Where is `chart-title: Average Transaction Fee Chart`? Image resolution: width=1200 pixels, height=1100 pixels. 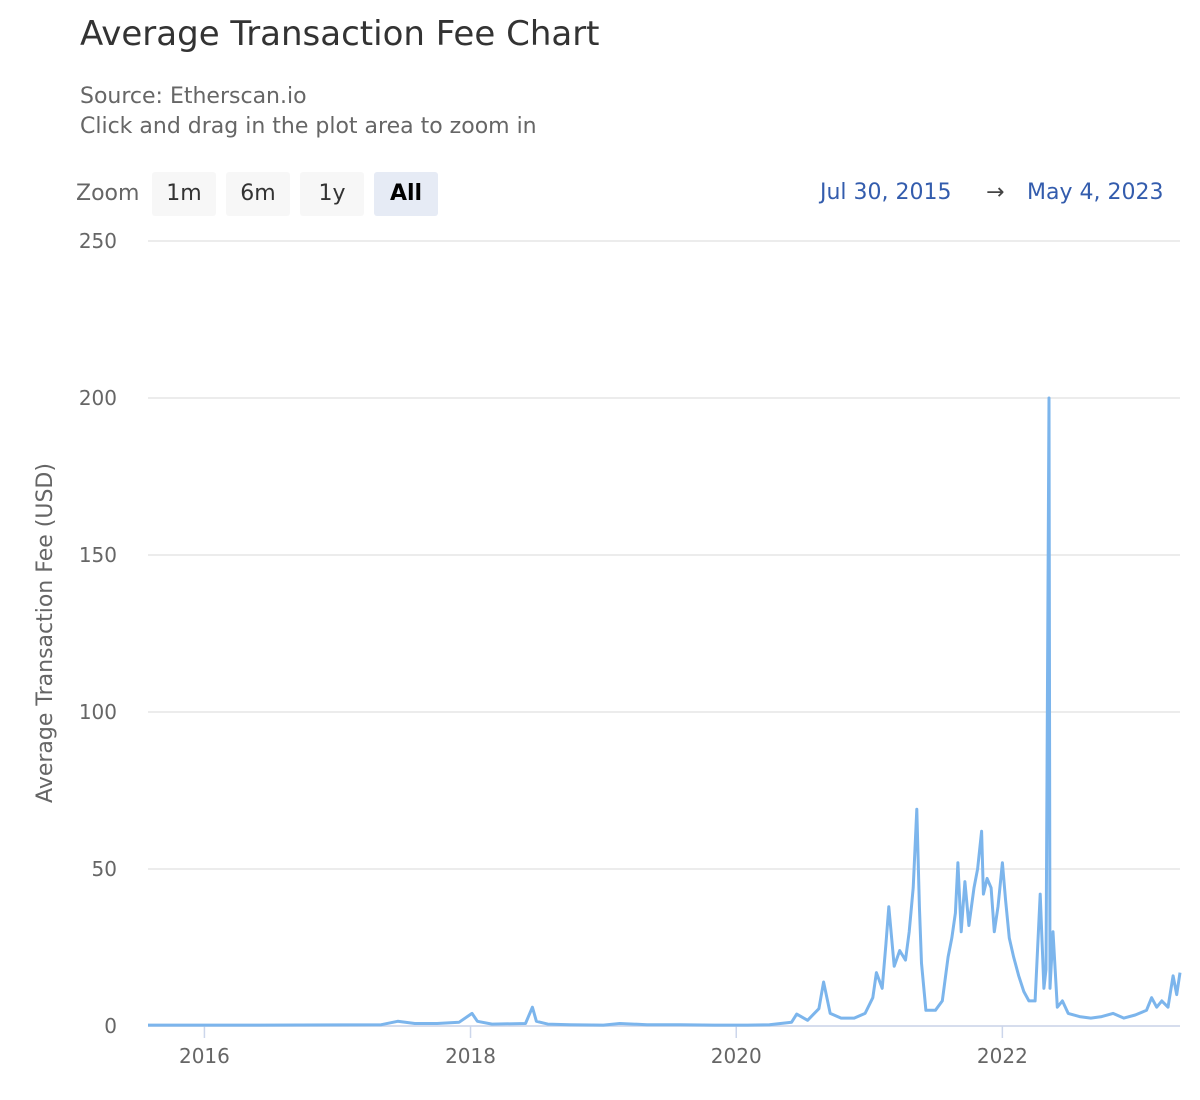
chart-title: Average Transaction Fee Chart is located at coordinates (340, 34).